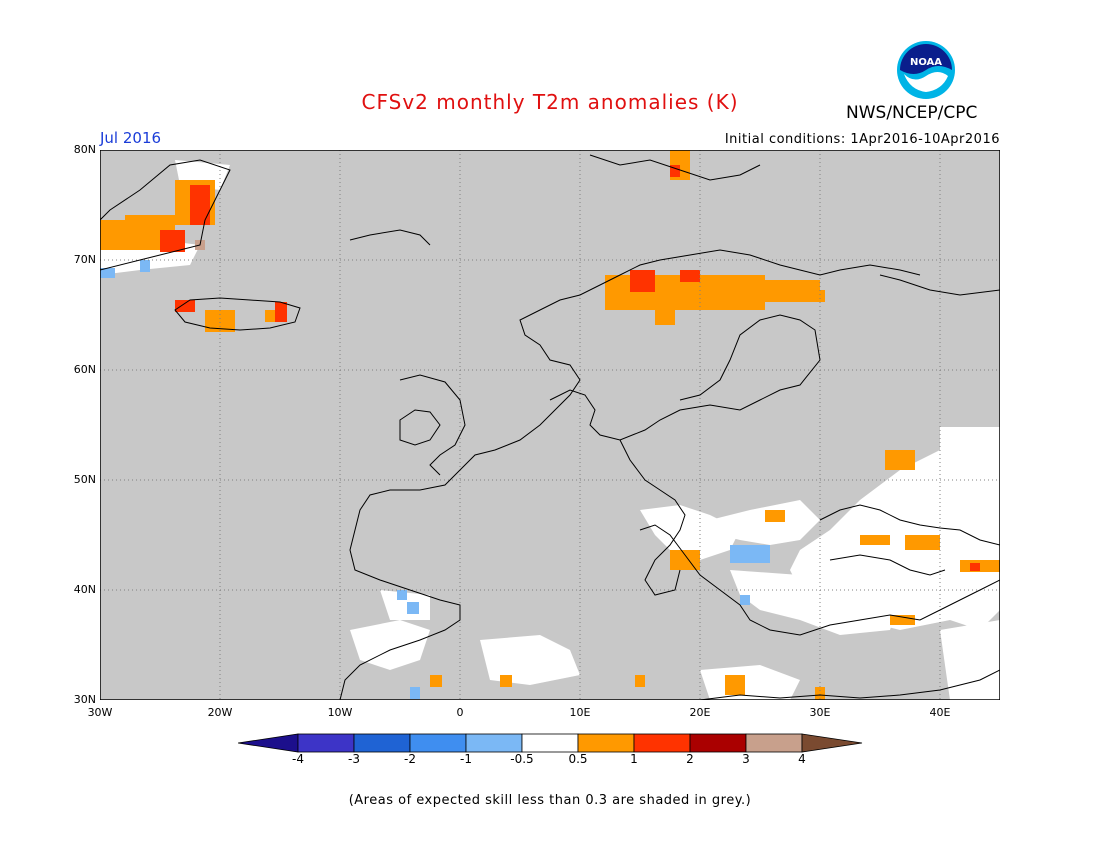 The width and height of the screenshot is (1100, 850). What do you see at coordinates (820, 712) in the screenshot?
I see `lon-label: 30E` at bounding box center [820, 712].